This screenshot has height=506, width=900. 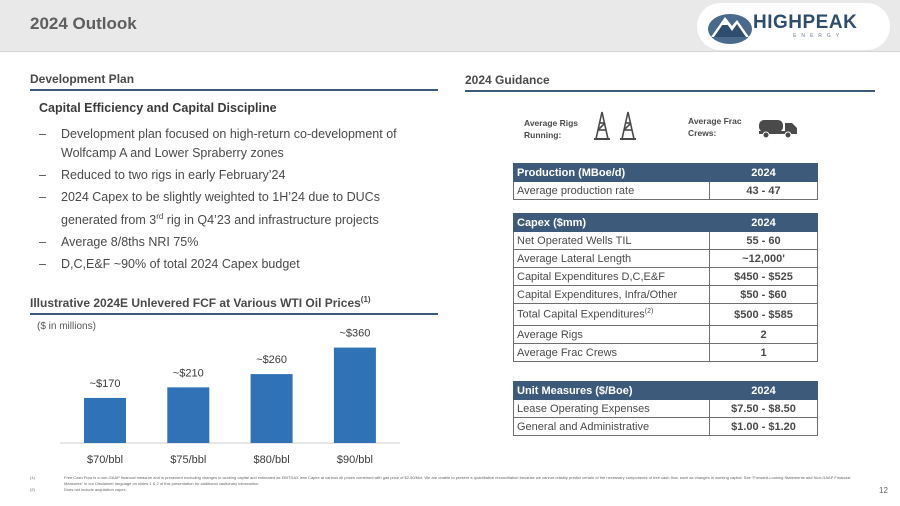 I want to click on table-header-row: Unit Measures ($/Boe) 2024, so click(x=665, y=390).